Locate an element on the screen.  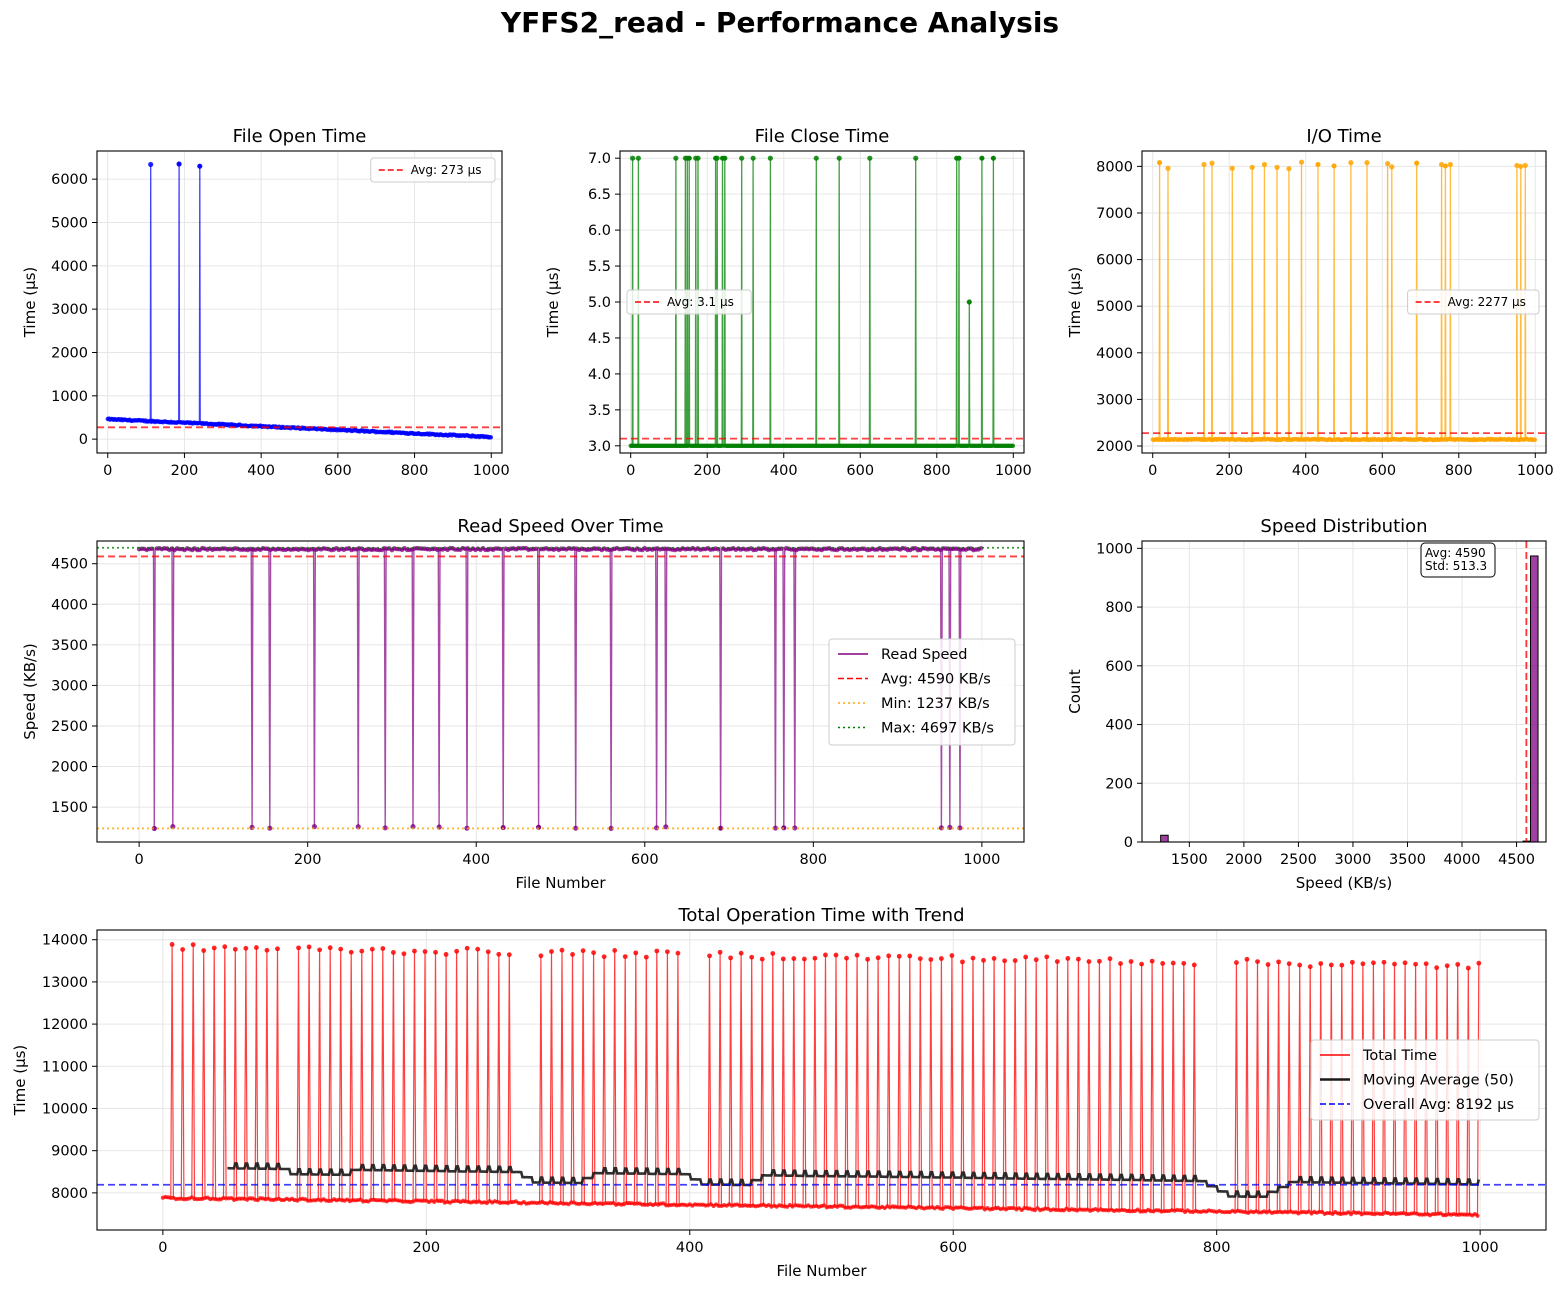
x-tick-label: 4500 is located at coordinates (1516, 860).